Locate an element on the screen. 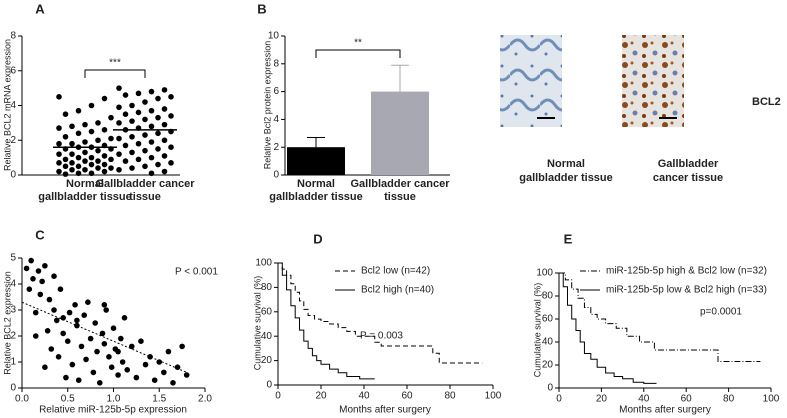 The height and width of the screenshot is (418, 787). trend-line is located at coordinates (104, 337).